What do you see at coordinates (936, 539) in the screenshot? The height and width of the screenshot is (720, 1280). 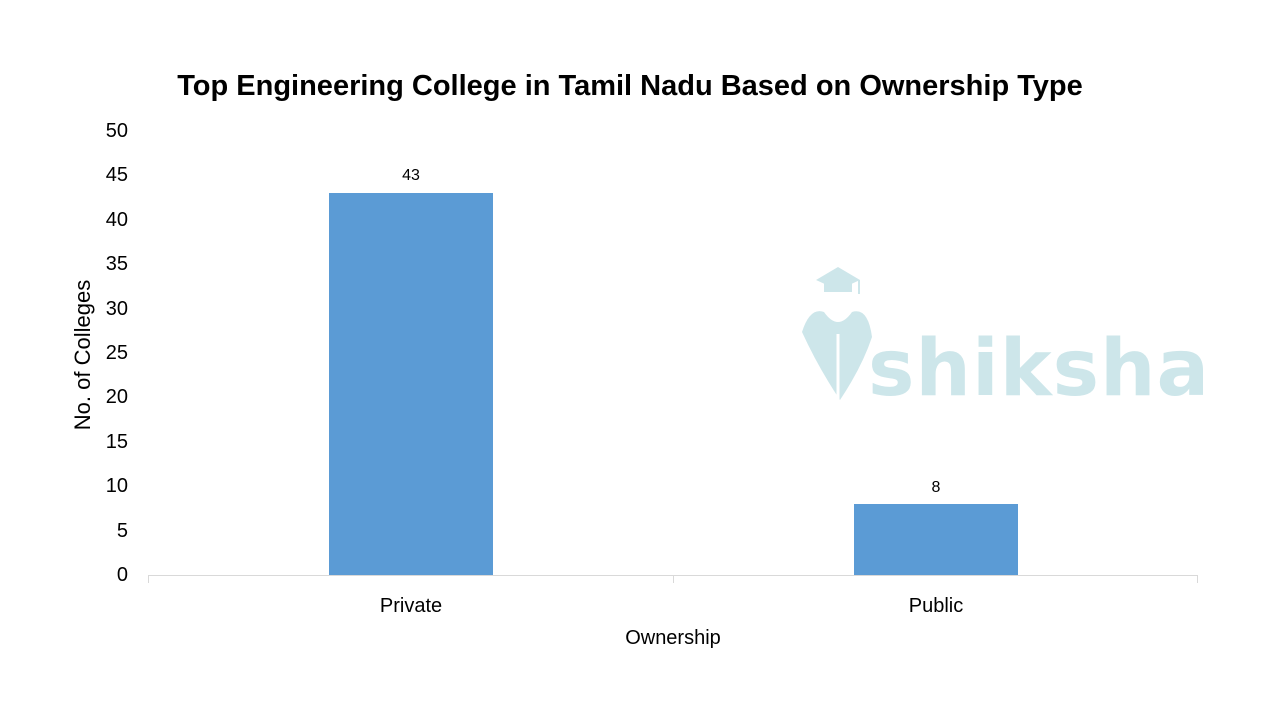 I see `bar-public` at bounding box center [936, 539].